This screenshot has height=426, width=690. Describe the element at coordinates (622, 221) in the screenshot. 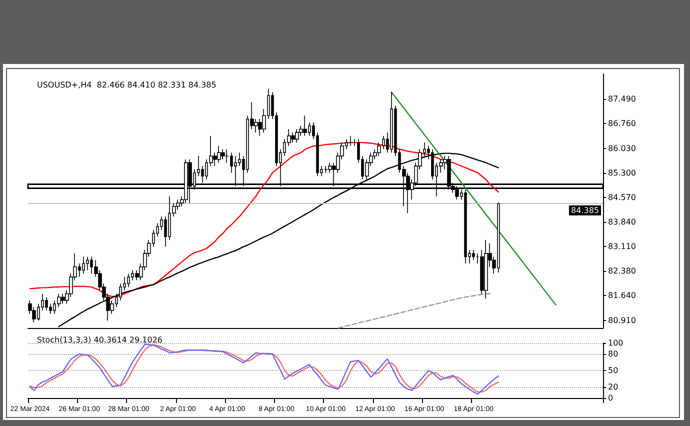

I see `y-tick-label: 83.840` at that location.